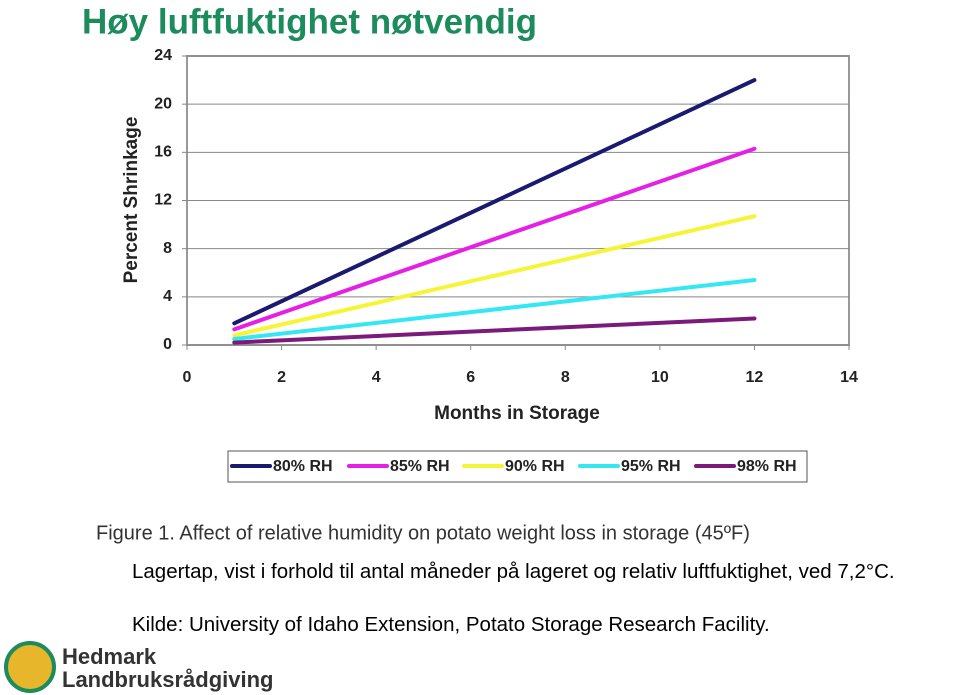 This screenshot has width=959, height=695. I want to click on x-tick-label: 10, so click(660, 377).